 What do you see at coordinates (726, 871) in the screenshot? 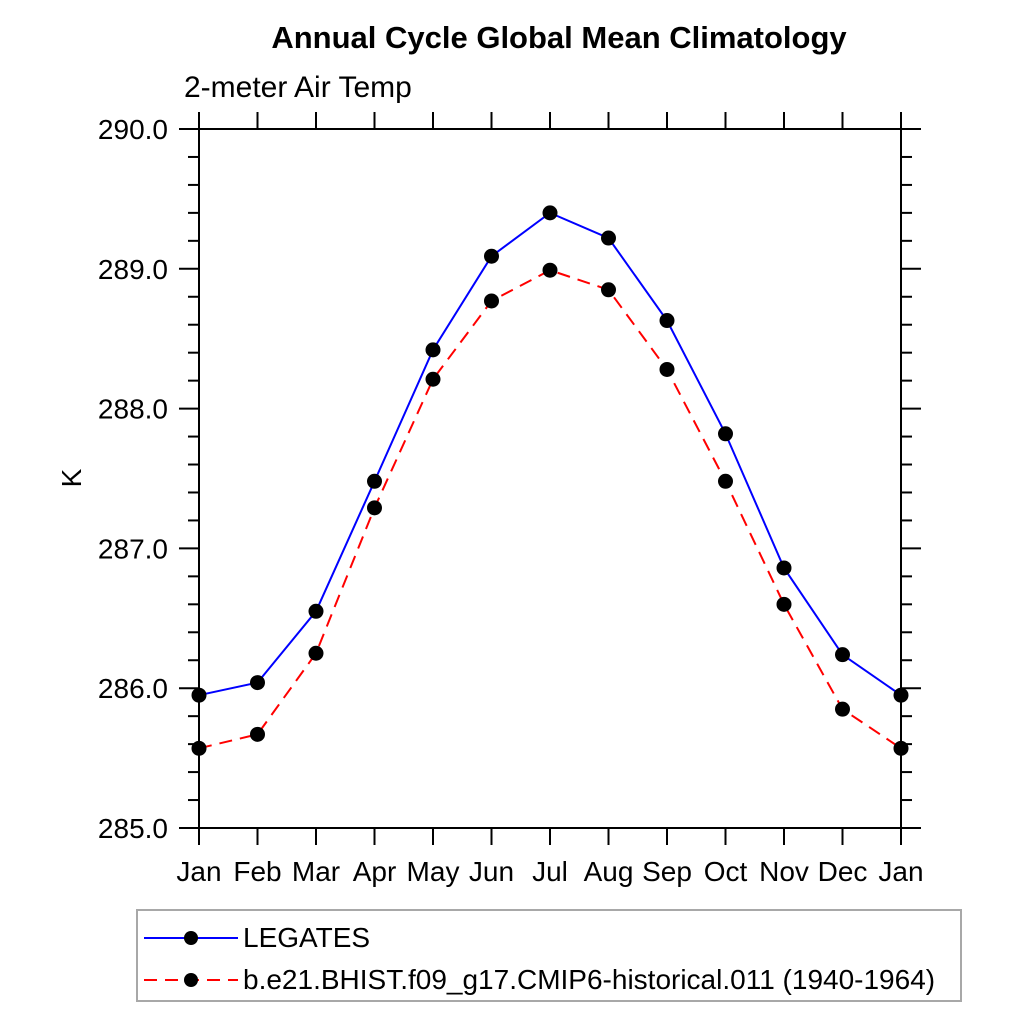
I see `x-tick-label: Oct` at bounding box center [726, 871].